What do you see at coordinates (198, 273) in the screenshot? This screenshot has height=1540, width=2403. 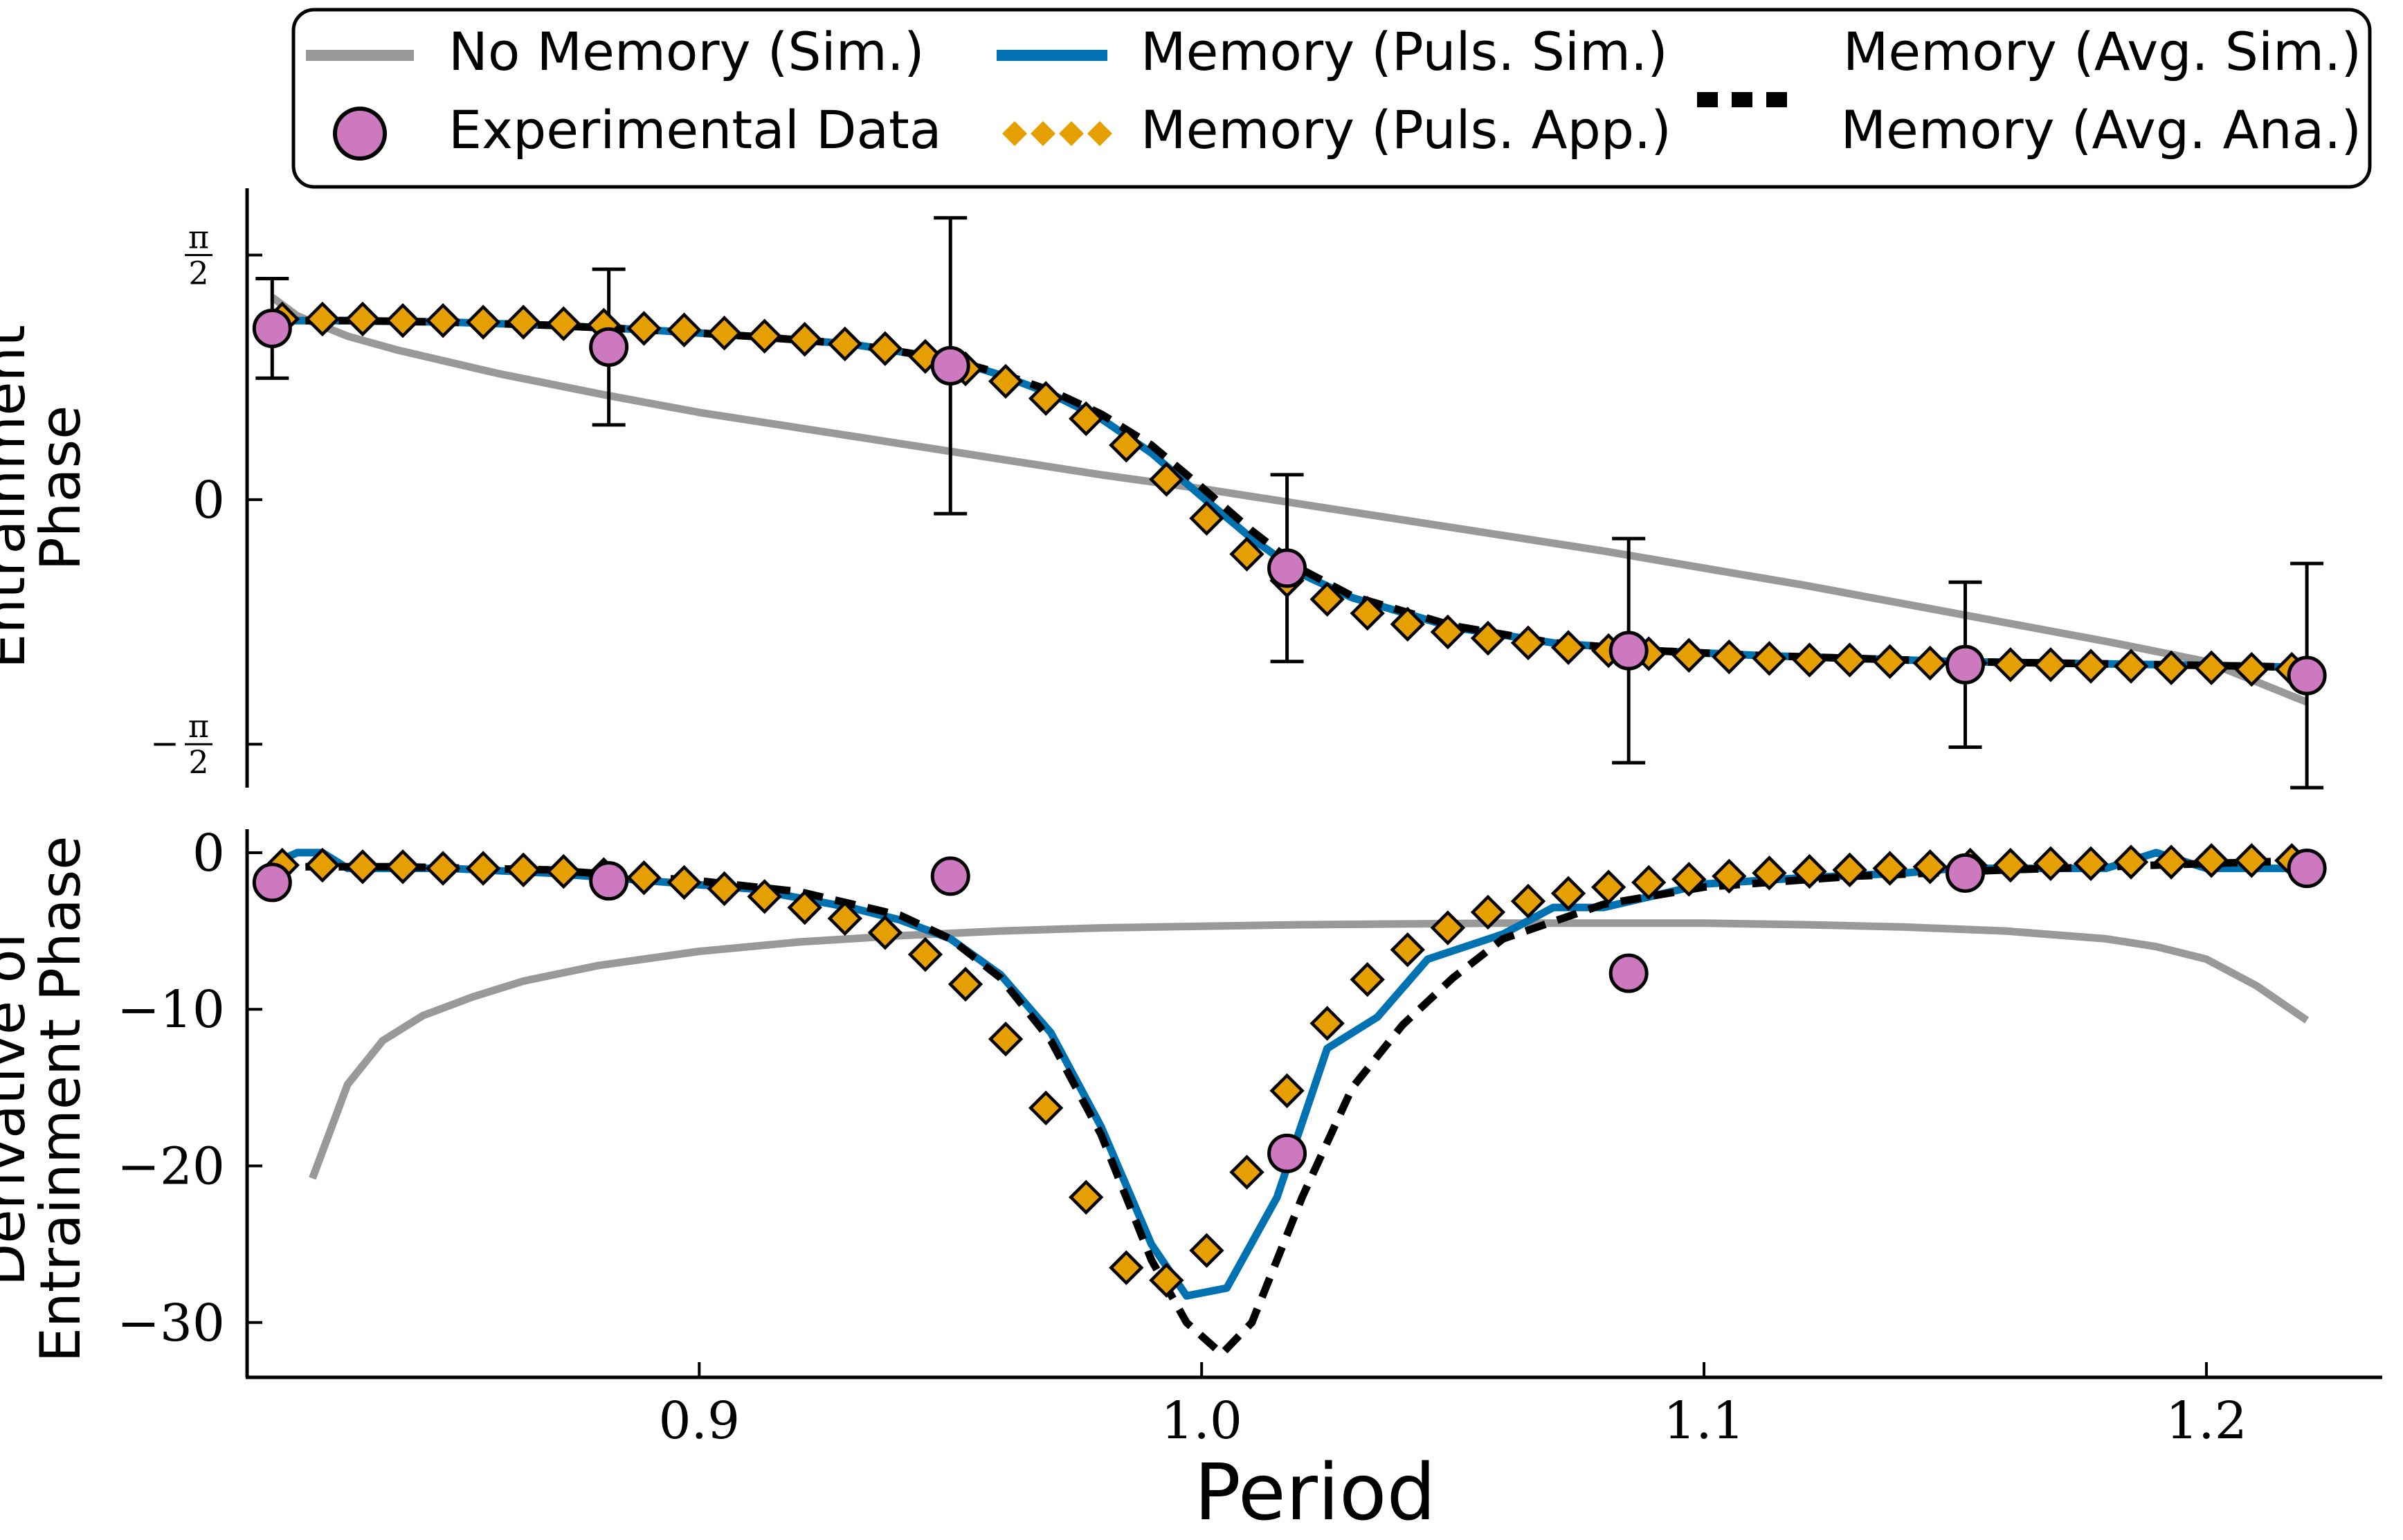 I see `top-ytick-label-denominator: 2` at bounding box center [198, 273].